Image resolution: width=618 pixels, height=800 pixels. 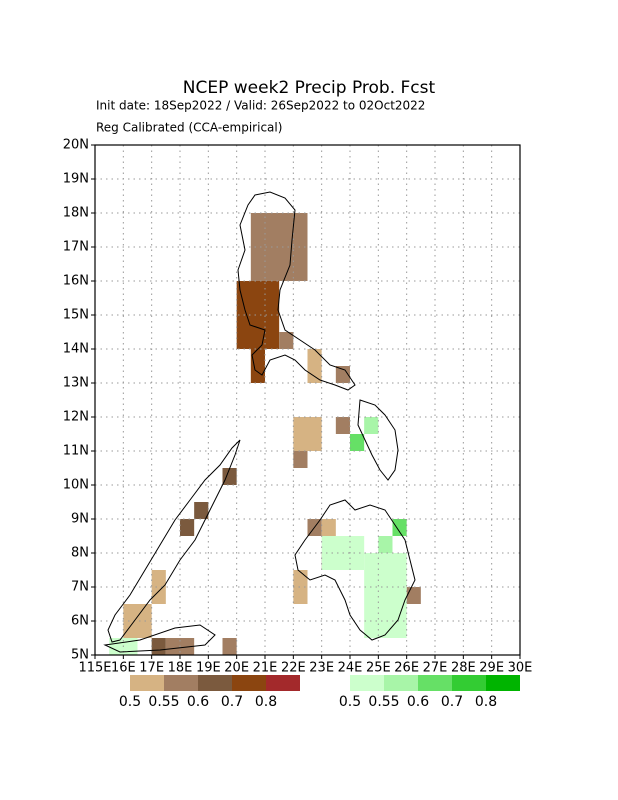 What do you see at coordinates (76, 247) in the screenshot?
I see `y-tick-label: 17N` at bounding box center [76, 247].